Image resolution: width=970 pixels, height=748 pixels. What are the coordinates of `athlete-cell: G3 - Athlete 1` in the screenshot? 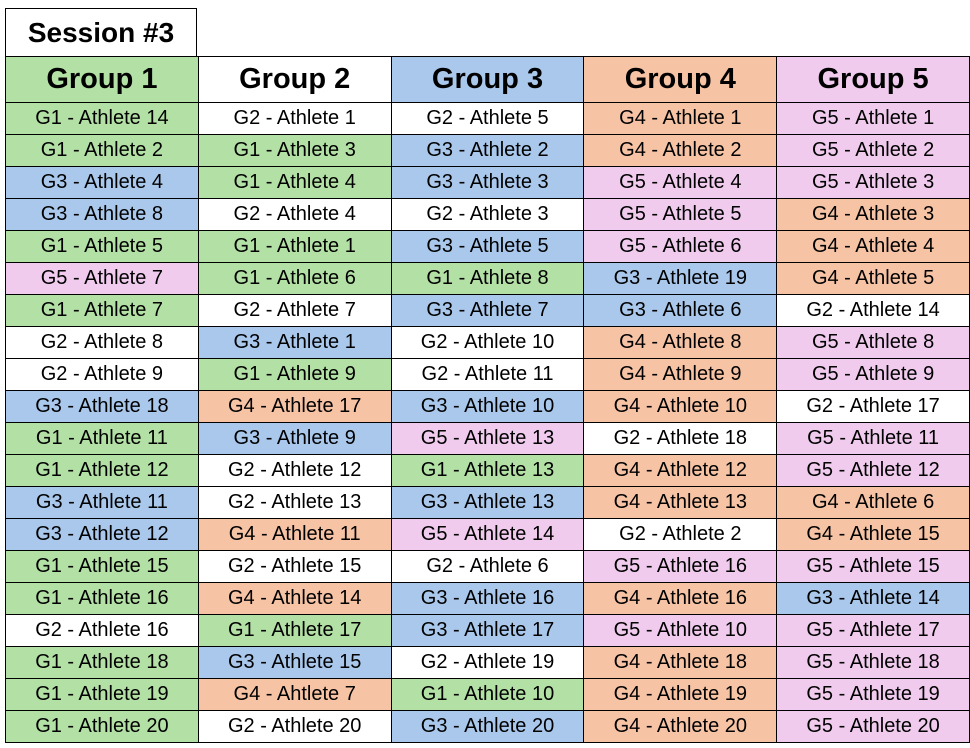 It's located at (294, 342).